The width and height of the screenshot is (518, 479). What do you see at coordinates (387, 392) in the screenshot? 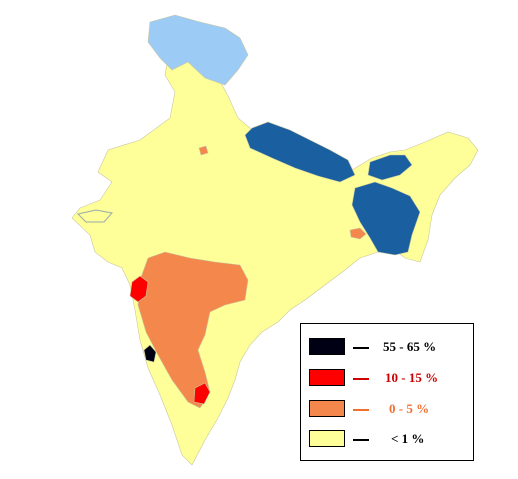
I see `legend: 55 - 65 % 10 - 15 % 0 - 5 % < 1 %` at bounding box center [387, 392].